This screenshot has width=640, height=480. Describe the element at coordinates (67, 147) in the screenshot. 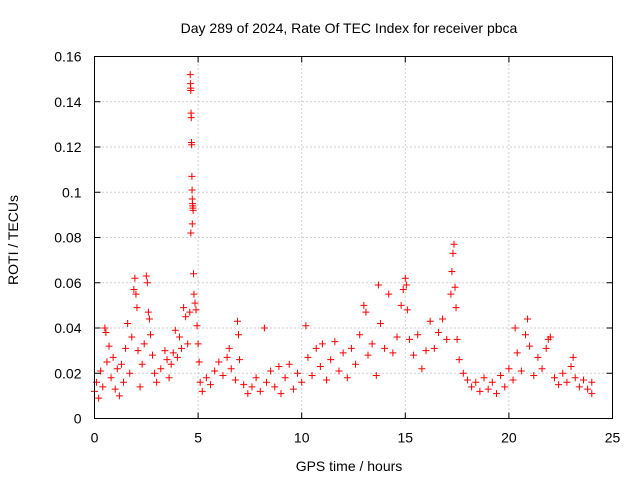

I see `y-tick-label: 0.12` at that location.